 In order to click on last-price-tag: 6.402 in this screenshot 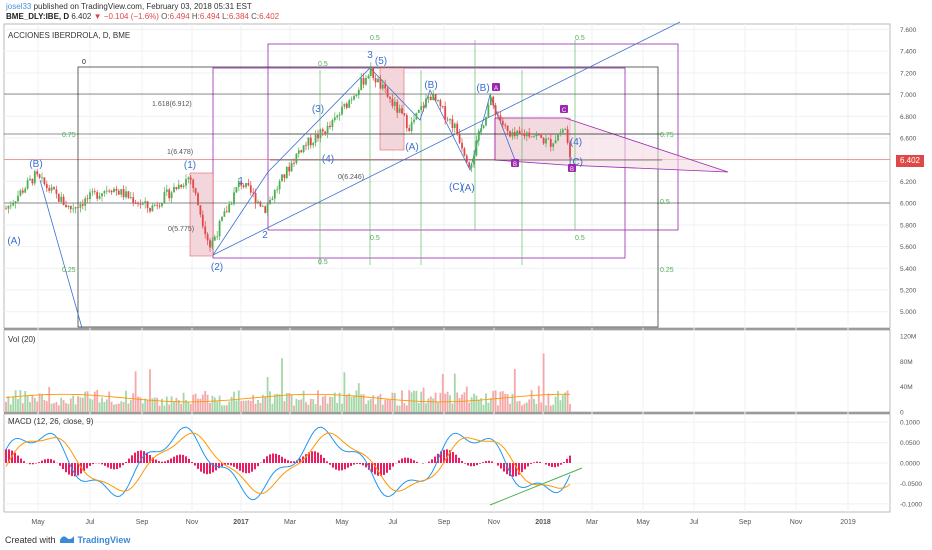, I will do `click(910, 161)`.